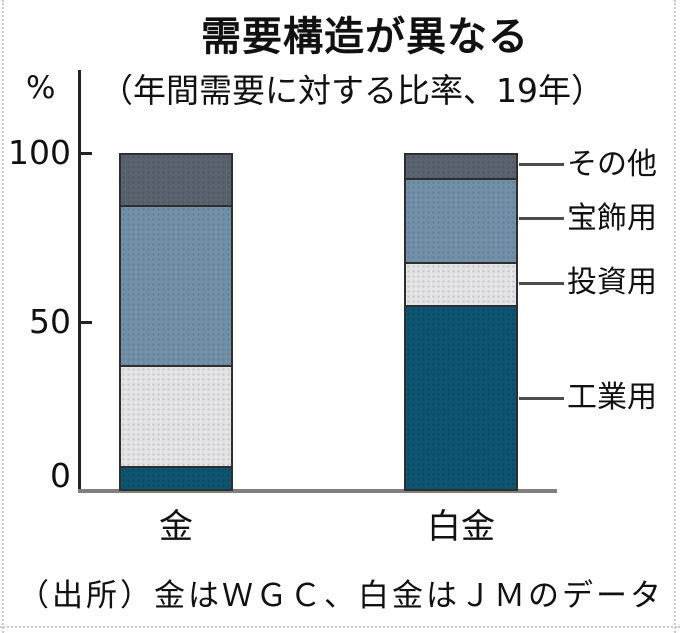 The height and width of the screenshot is (633, 680). What do you see at coordinates (365, 37) in the screenshot?
I see `chart-title: 需要構造が異なる` at bounding box center [365, 37].